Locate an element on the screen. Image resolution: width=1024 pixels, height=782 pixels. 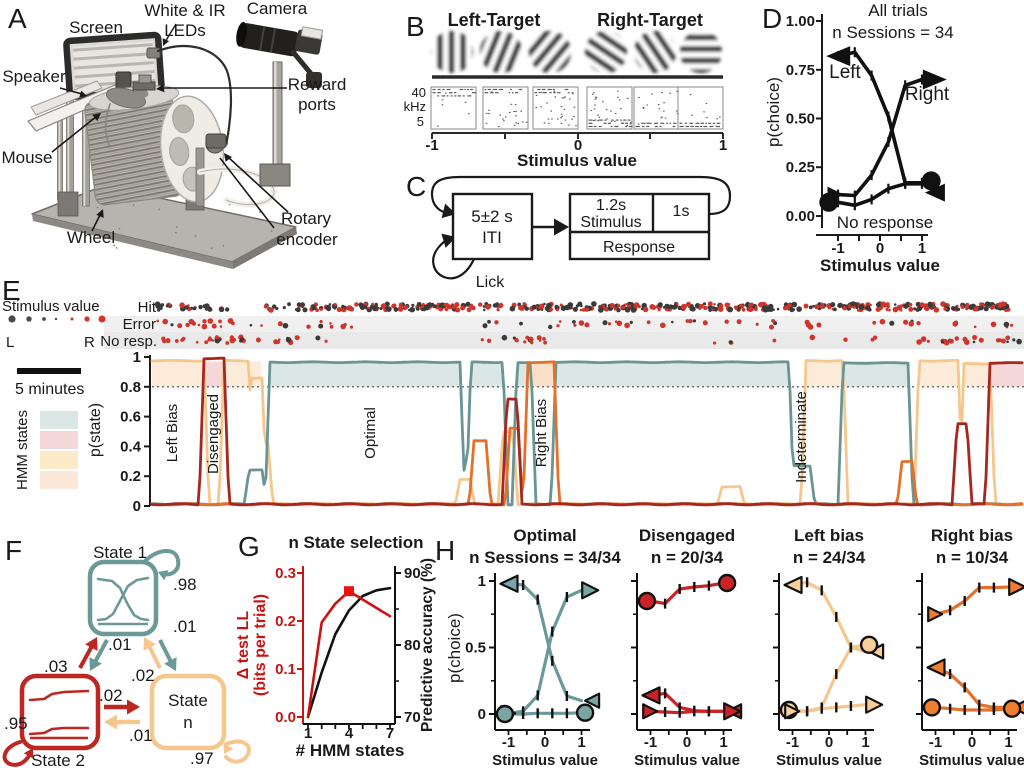
svg-text: 5 minutes is located at coordinates (49, 389).